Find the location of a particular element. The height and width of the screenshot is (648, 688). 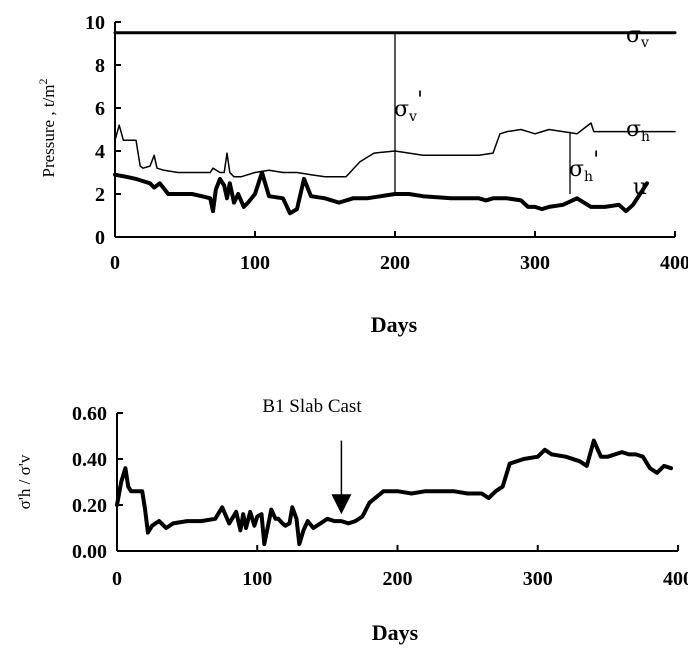

pressure-x-tick-label: 400 is located at coordinates (674, 263).